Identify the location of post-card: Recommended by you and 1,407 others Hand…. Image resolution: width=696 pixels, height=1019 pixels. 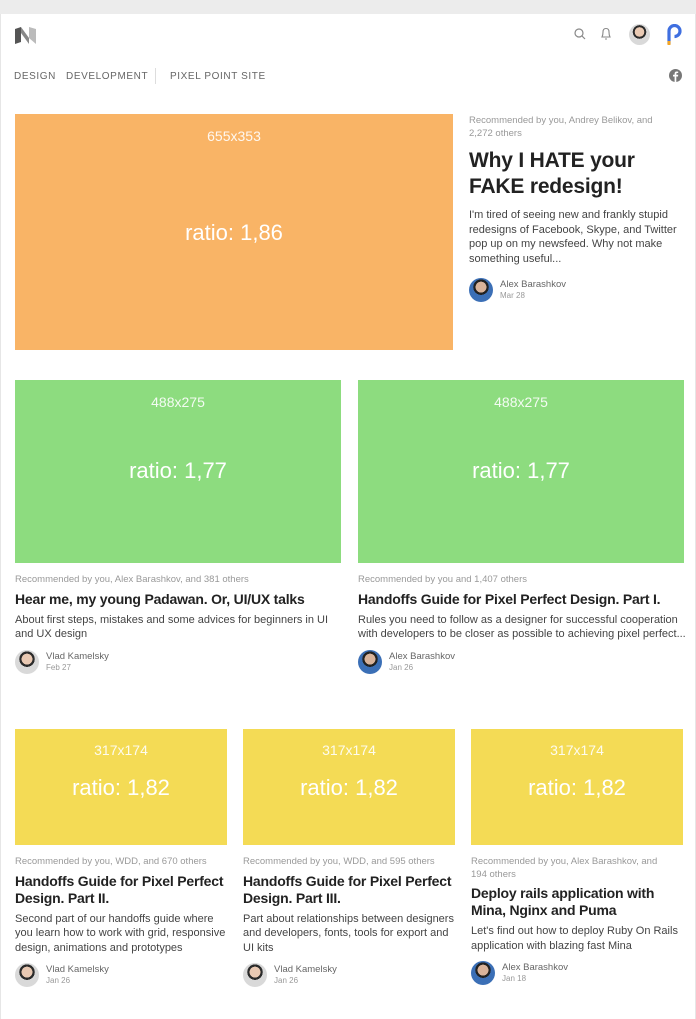
(524, 624).